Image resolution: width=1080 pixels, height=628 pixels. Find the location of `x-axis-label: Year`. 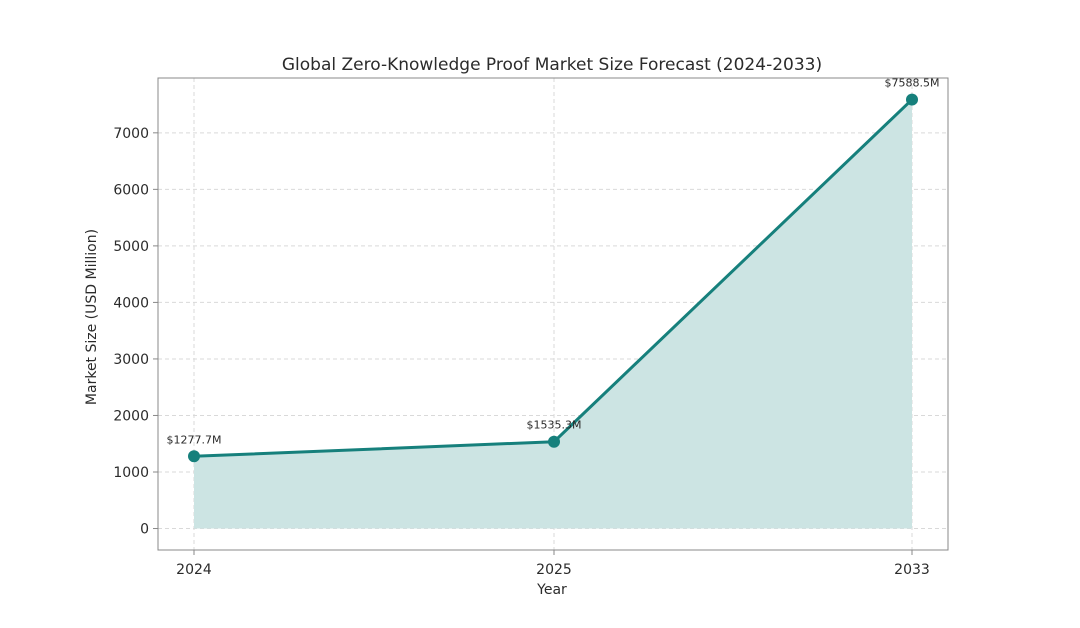

x-axis-label: Year is located at coordinates (551, 590).